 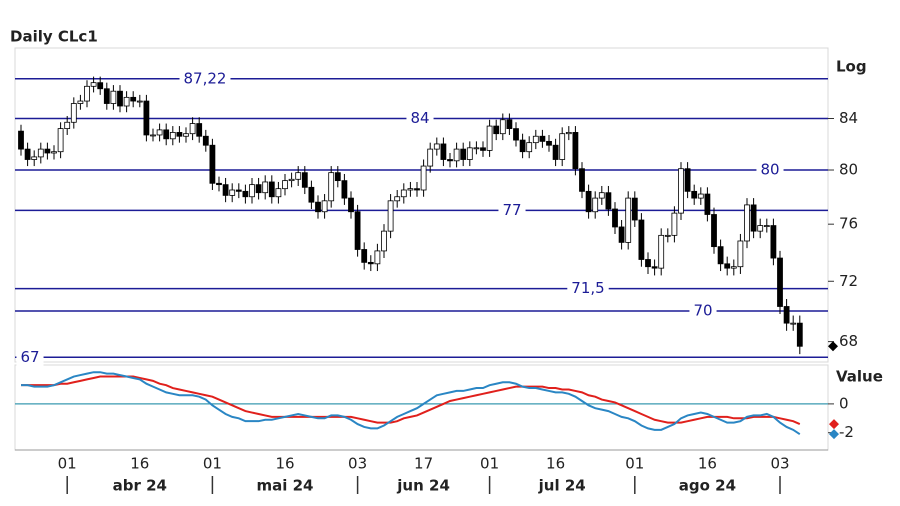 I want to click on level-label: 87,22, so click(x=205, y=78).